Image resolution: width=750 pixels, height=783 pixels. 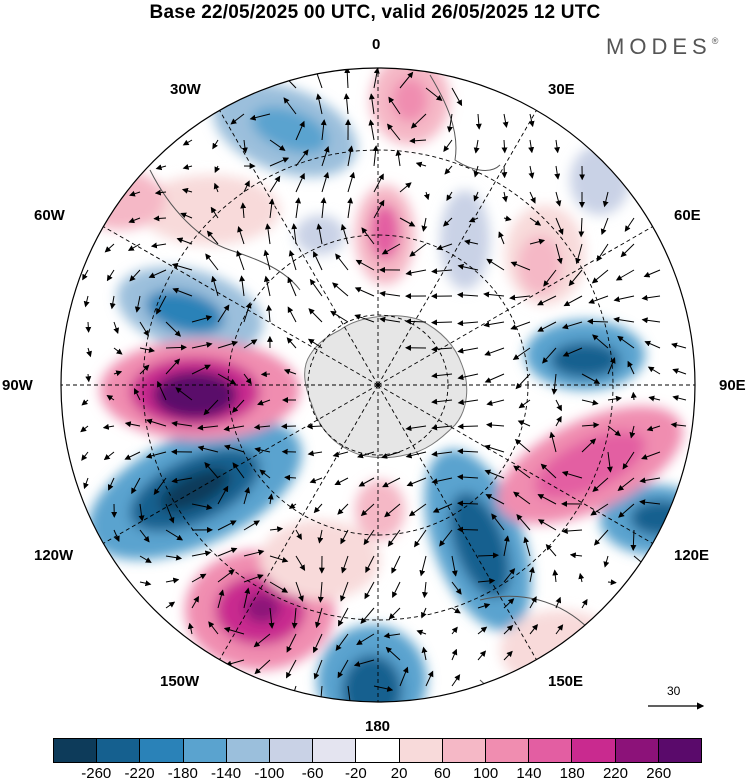 What do you see at coordinates (687, 215) in the screenshot?
I see `lon-label-60e: 60E` at bounding box center [687, 215].